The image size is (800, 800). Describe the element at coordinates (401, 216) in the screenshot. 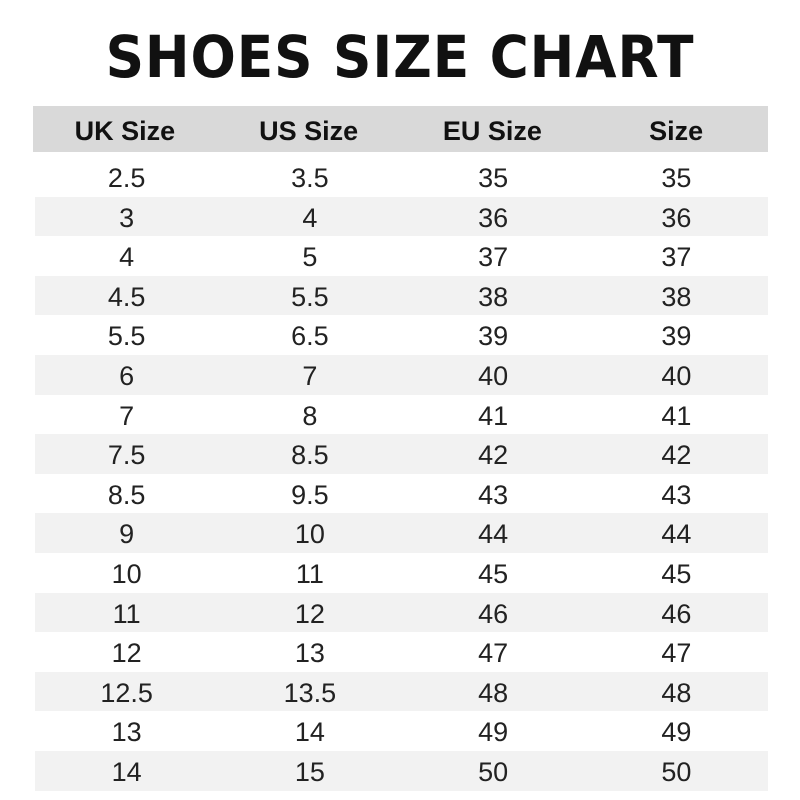

I see `table-row: 3 4 36 36` at that location.